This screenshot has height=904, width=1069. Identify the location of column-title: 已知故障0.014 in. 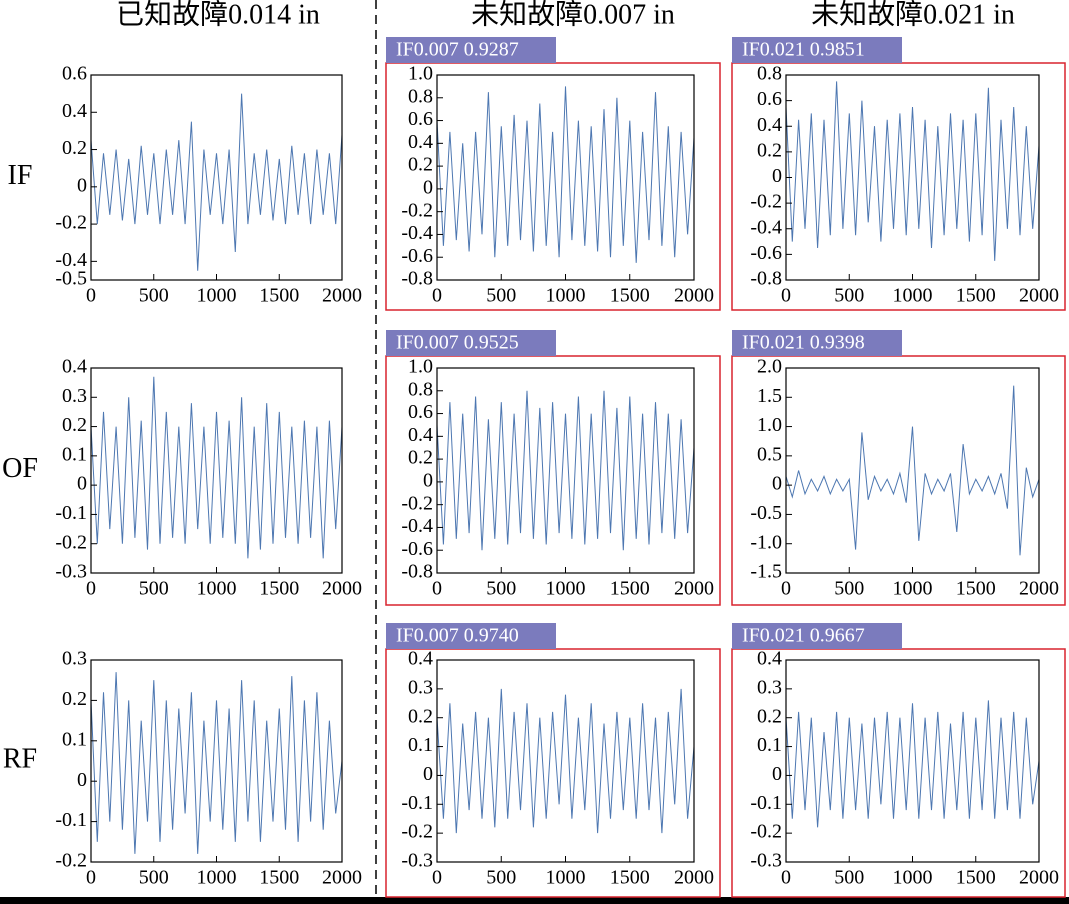
(218, 15).